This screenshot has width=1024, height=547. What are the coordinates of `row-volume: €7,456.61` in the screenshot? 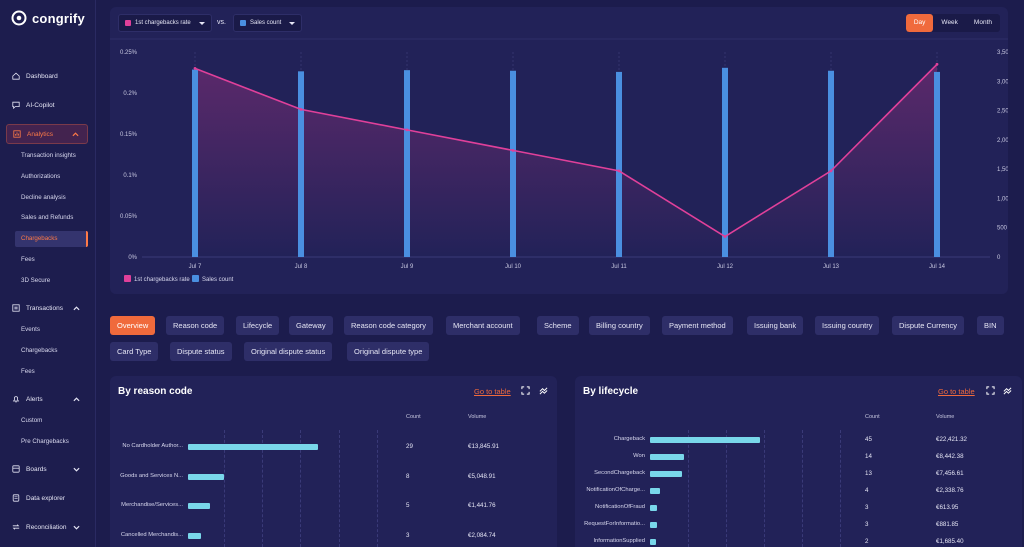 It's located at (950, 473).